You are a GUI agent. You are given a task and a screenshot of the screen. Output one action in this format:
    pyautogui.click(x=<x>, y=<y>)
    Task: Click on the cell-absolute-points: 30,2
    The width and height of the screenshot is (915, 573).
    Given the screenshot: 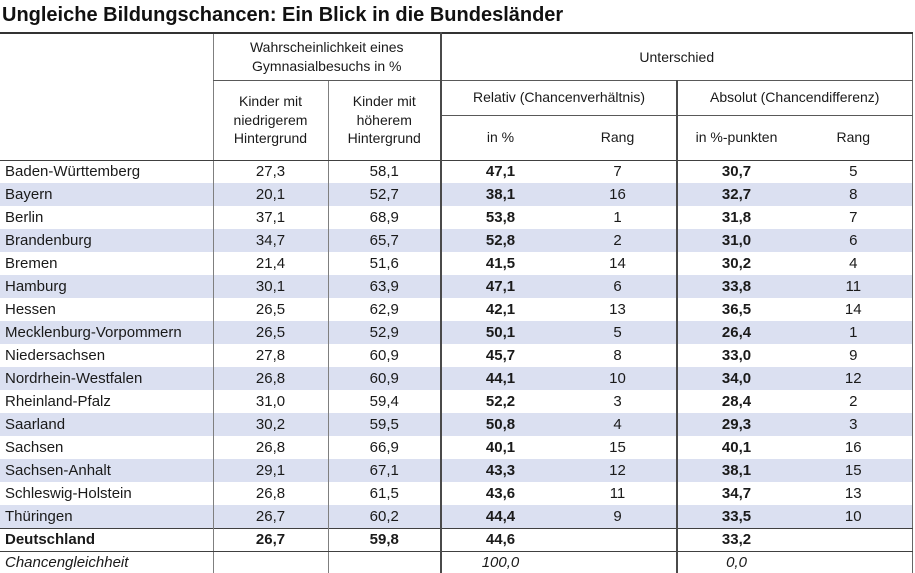 What is the action you would take?
    pyautogui.click(x=735, y=263)
    